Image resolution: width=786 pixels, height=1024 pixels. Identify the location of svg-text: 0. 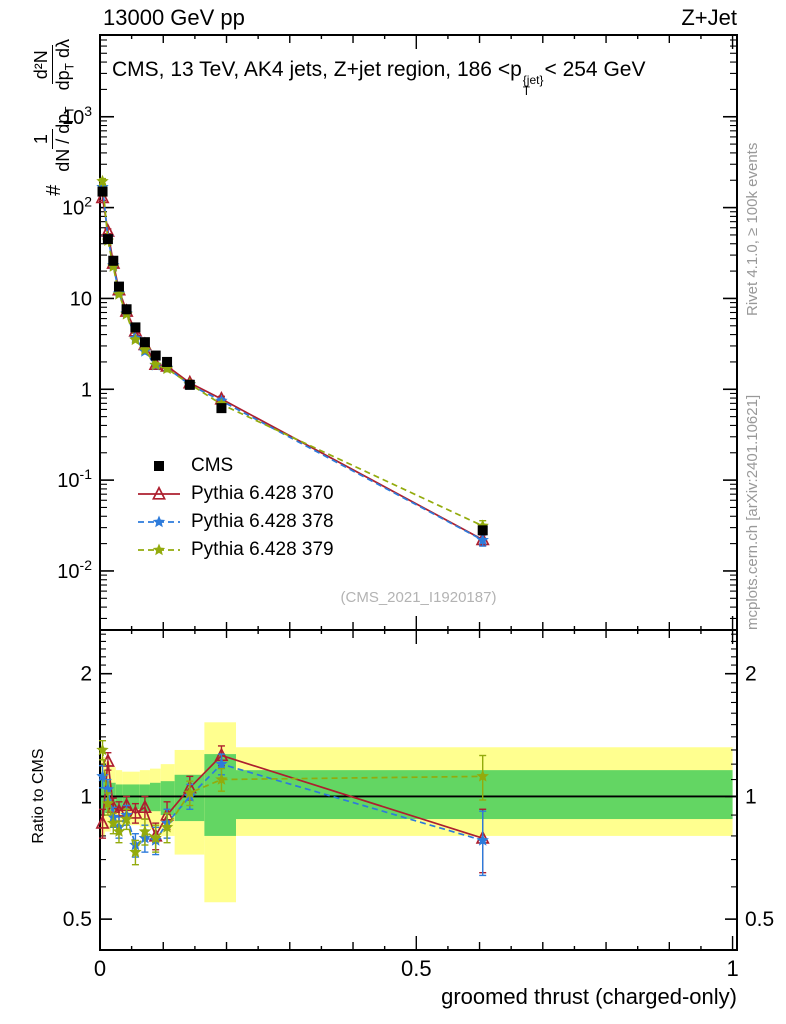
(100, 968).